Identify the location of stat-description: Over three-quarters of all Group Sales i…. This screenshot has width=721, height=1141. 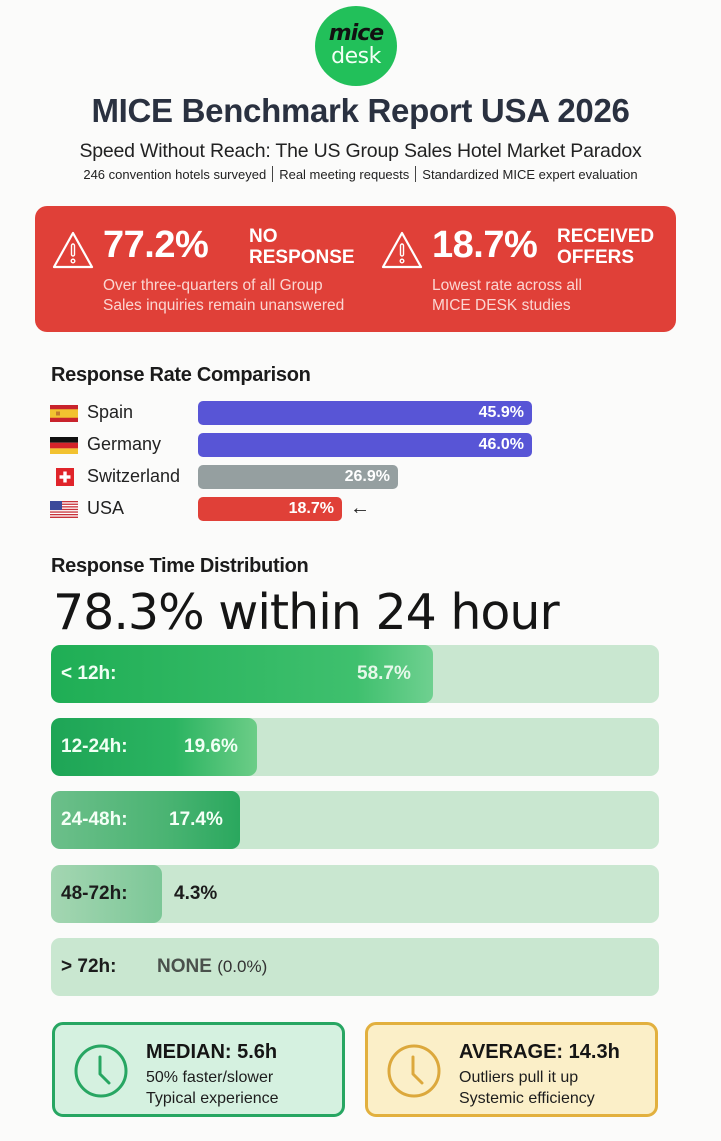
(223, 296).